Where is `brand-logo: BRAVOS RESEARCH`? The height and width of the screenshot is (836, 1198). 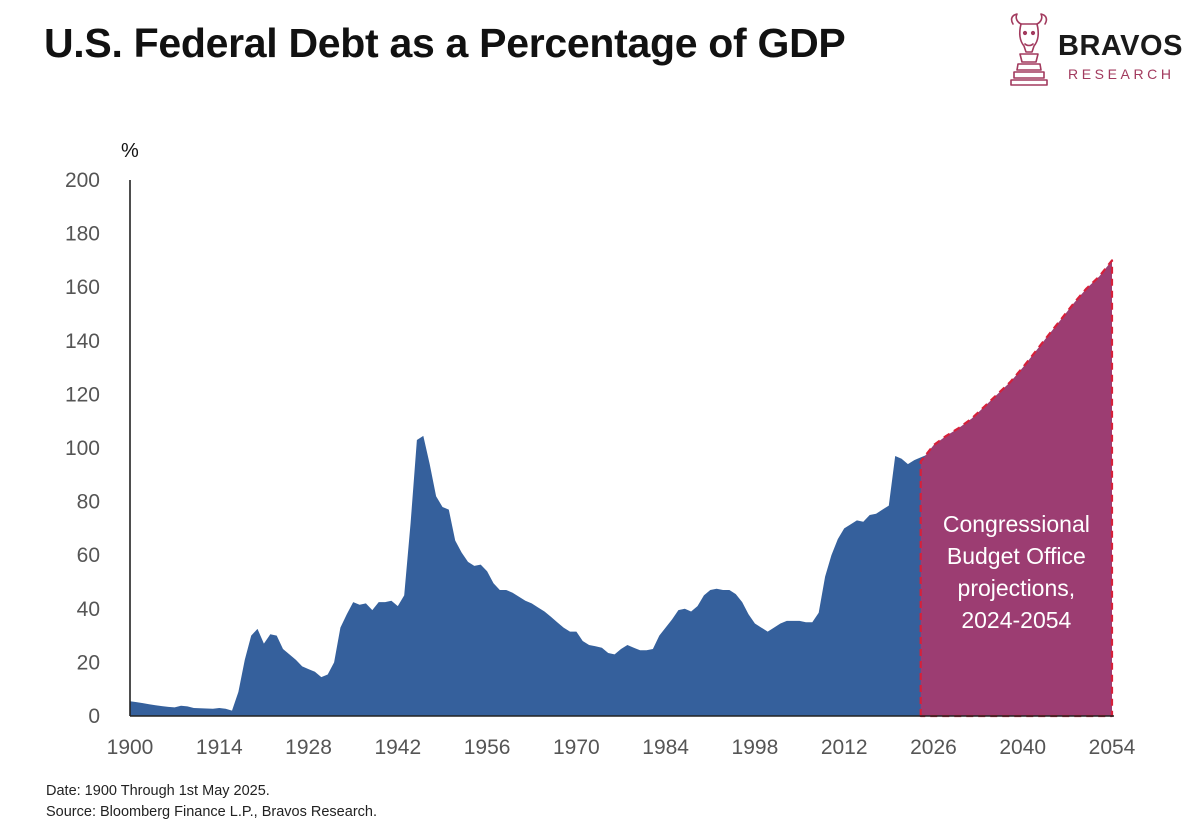 brand-logo: BRAVOS RESEARCH is located at coordinates (1098, 52).